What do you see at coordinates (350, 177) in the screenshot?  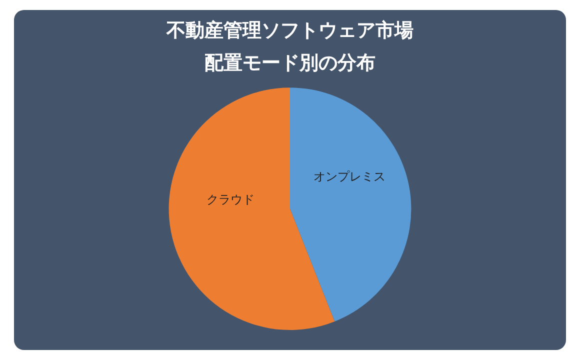 I see `slice-label: オンプレミス` at bounding box center [350, 177].